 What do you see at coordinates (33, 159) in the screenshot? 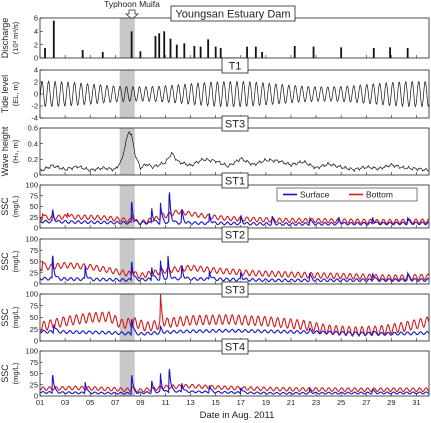
I see `y-tick-label: 0.2` at bounding box center [33, 159].